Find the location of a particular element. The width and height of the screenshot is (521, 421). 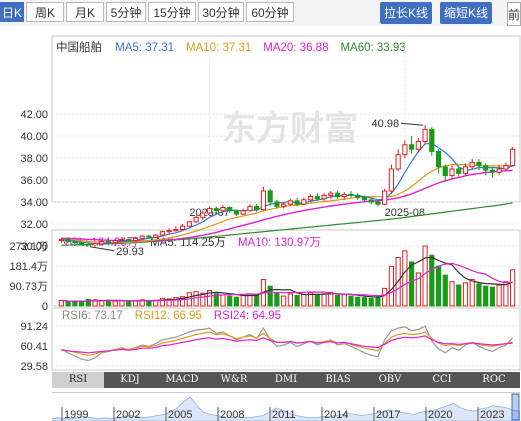

vol-y-tick-3: 0 is located at coordinates (45, 307).